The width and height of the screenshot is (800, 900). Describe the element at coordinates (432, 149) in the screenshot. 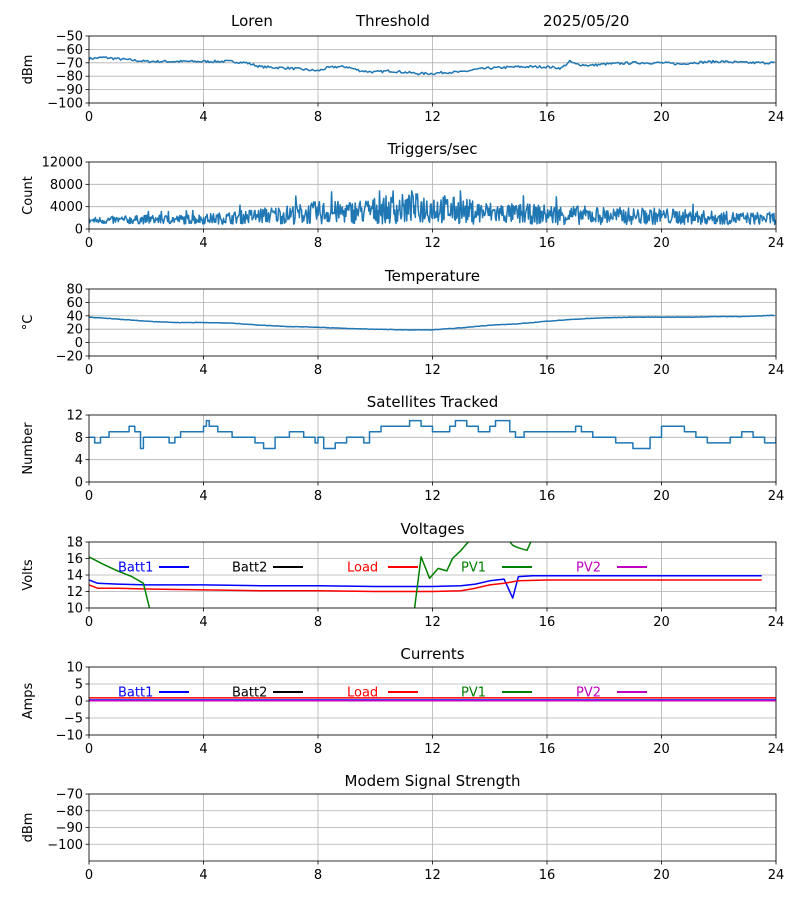

I see `panel-title: Triggers/sec` at that location.